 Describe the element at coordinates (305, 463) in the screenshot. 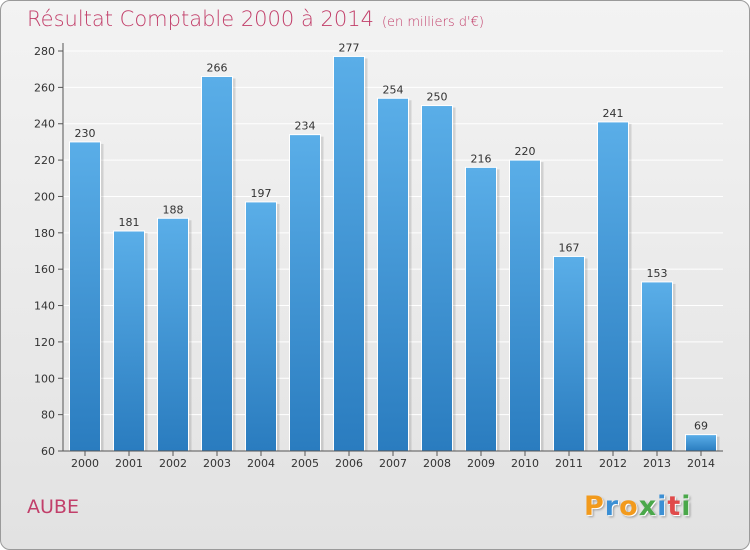

I see `x-tick-label: 2005` at that location.